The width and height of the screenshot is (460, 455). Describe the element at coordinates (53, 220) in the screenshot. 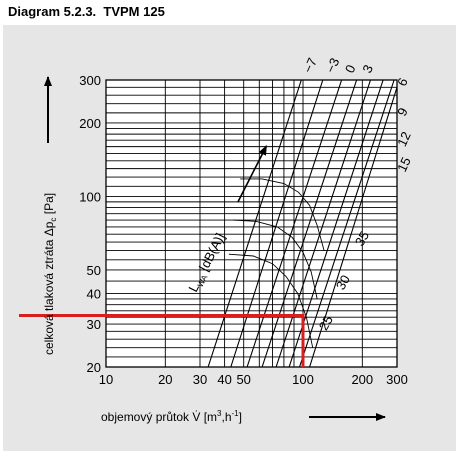

I see `y-label-sub: c` at that location.